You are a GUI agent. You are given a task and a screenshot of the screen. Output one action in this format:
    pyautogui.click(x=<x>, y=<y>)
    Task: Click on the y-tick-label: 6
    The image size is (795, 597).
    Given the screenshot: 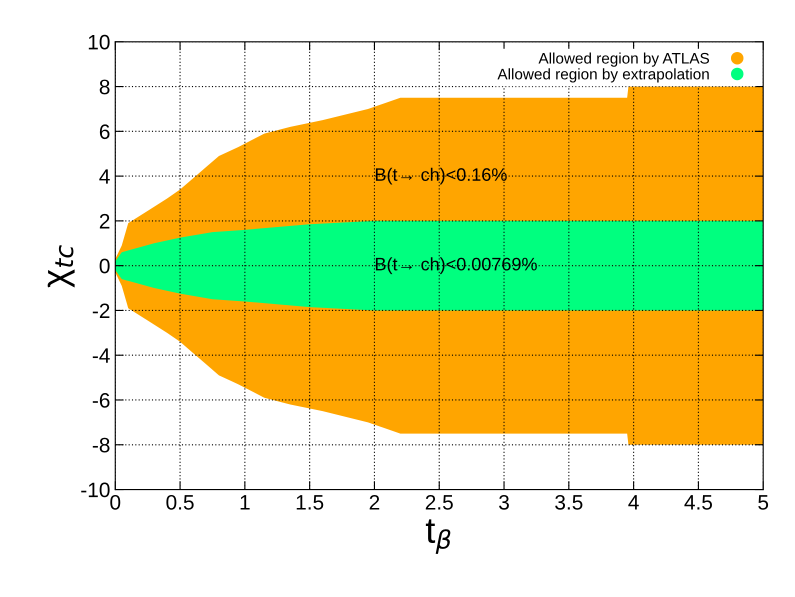 What is the action you would take?
    pyautogui.click(x=105, y=132)
    